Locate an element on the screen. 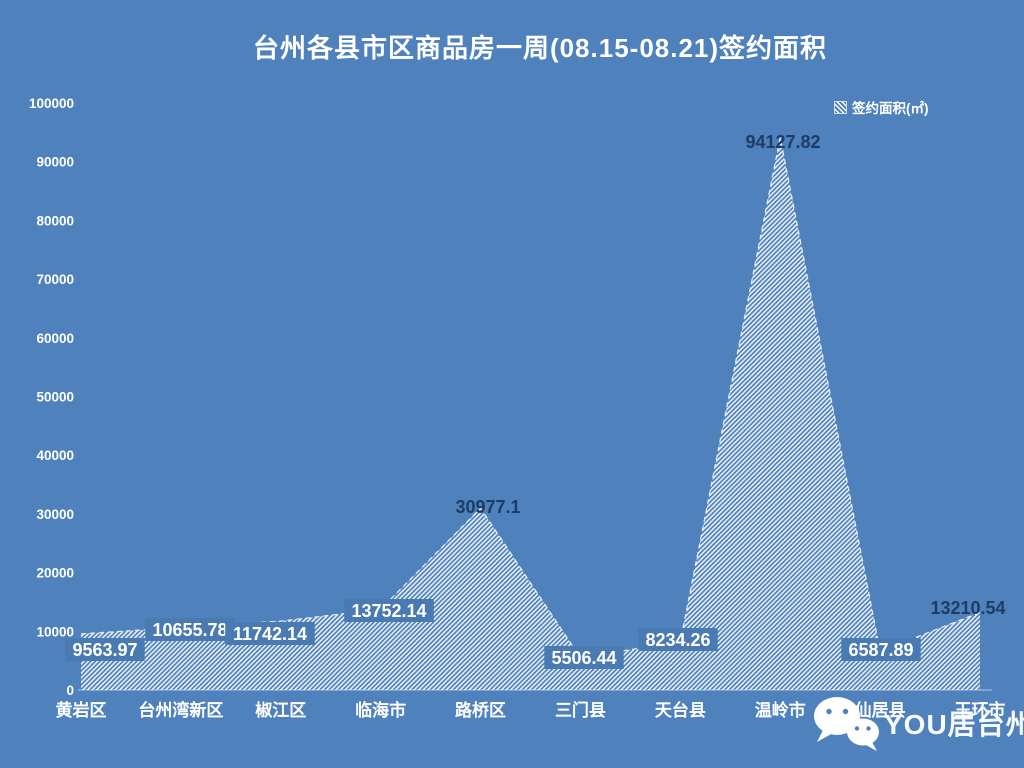 This screenshot has width=1024, height=768. y-tick-label: 40000 is located at coordinates (55, 455).